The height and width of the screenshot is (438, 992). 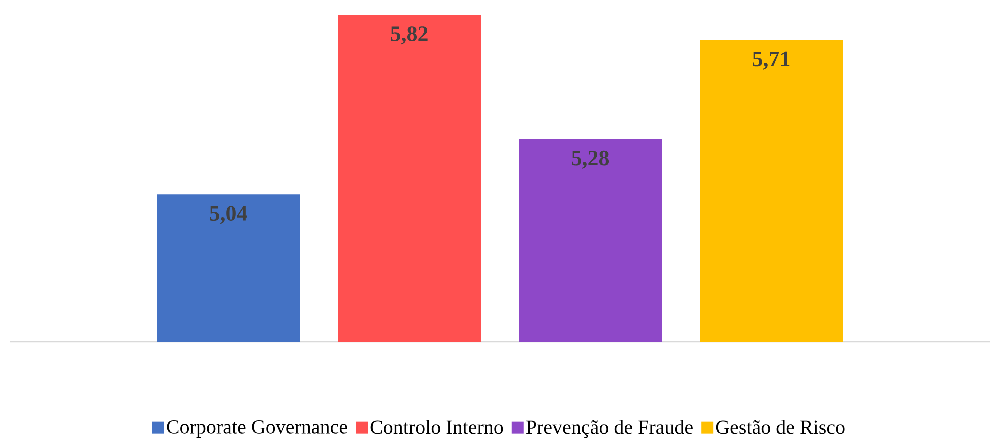 I want to click on legend-label: Corporate Governance, so click(x=257, y=429).